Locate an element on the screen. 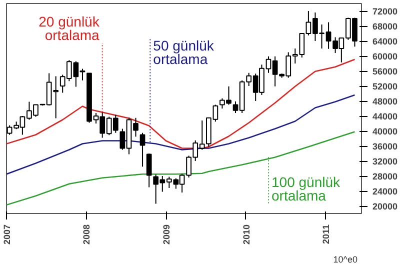 This screenshot has width=400, height=269. y-tick-label: 72000 is located at coordinates (385, 11).